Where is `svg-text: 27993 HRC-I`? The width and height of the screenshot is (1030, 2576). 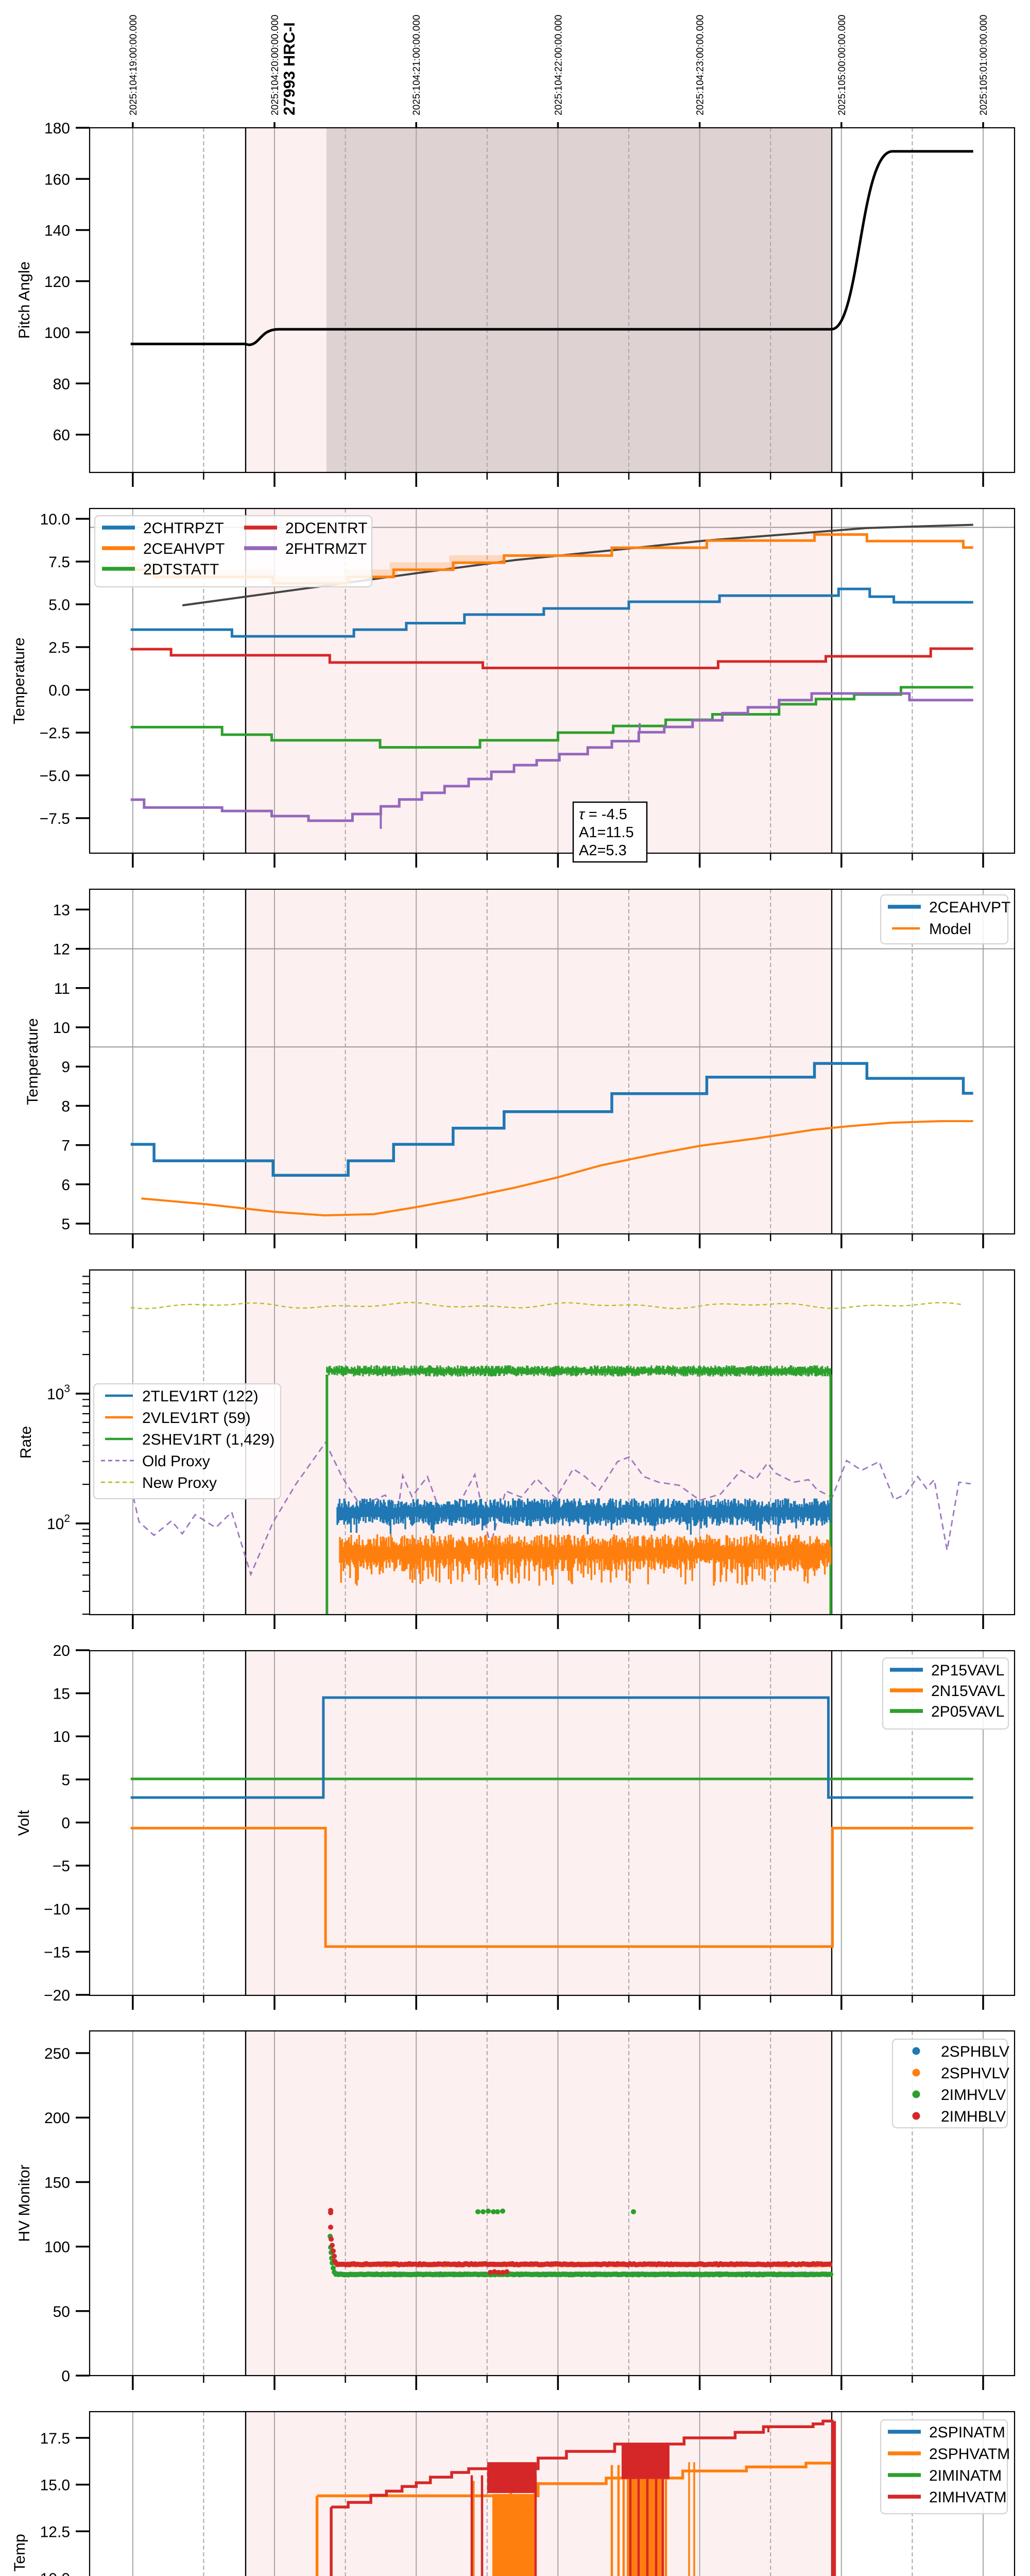 svg-text: 27993 HRC-I is located at coordinates (289, 68).